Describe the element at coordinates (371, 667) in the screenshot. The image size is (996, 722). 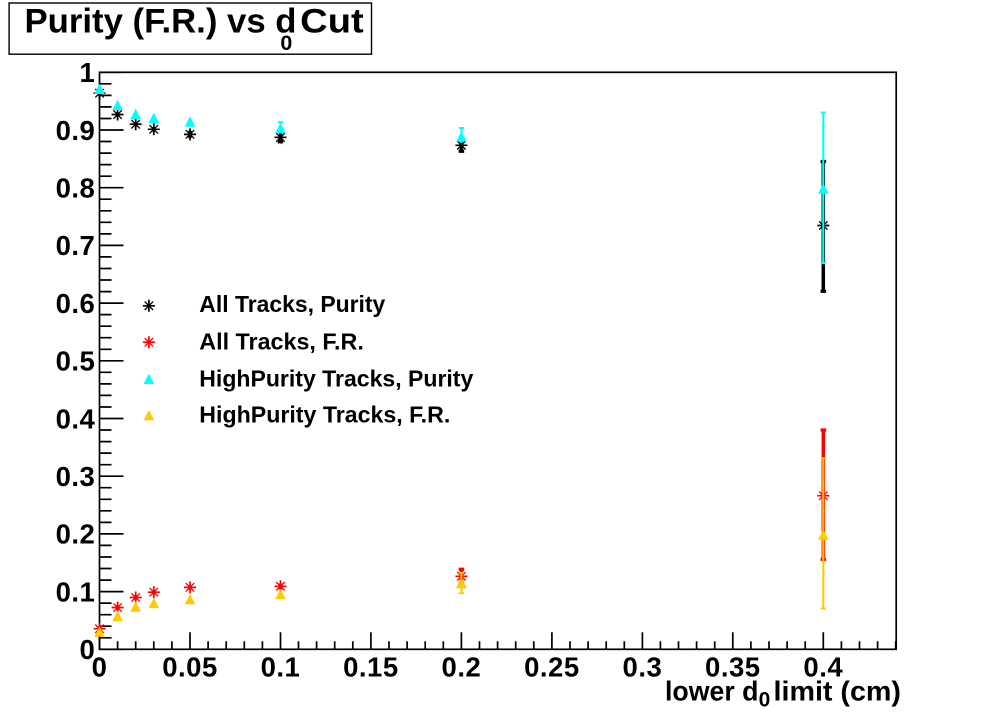
I see `svg-text: 0.15` at that location.